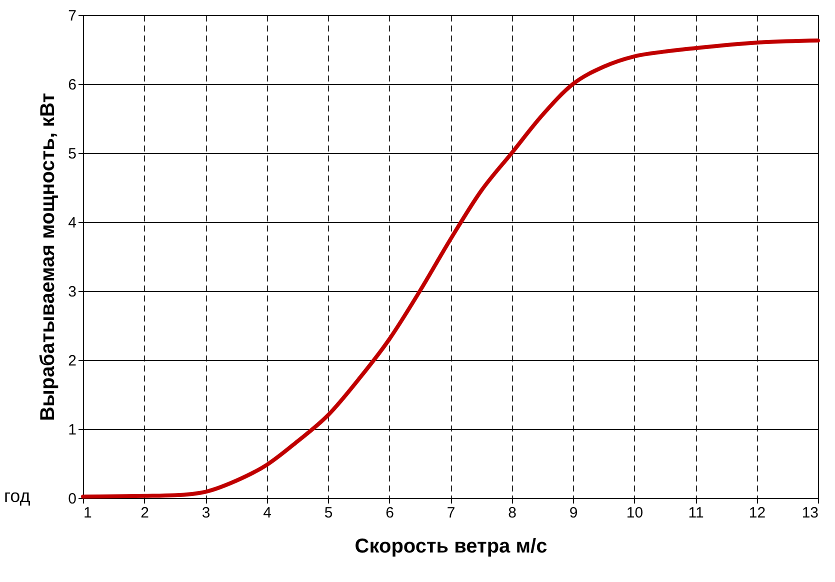 This screenshot has height=582, width=835. I want to click on x-tick-label: 9, so click(573, 513).